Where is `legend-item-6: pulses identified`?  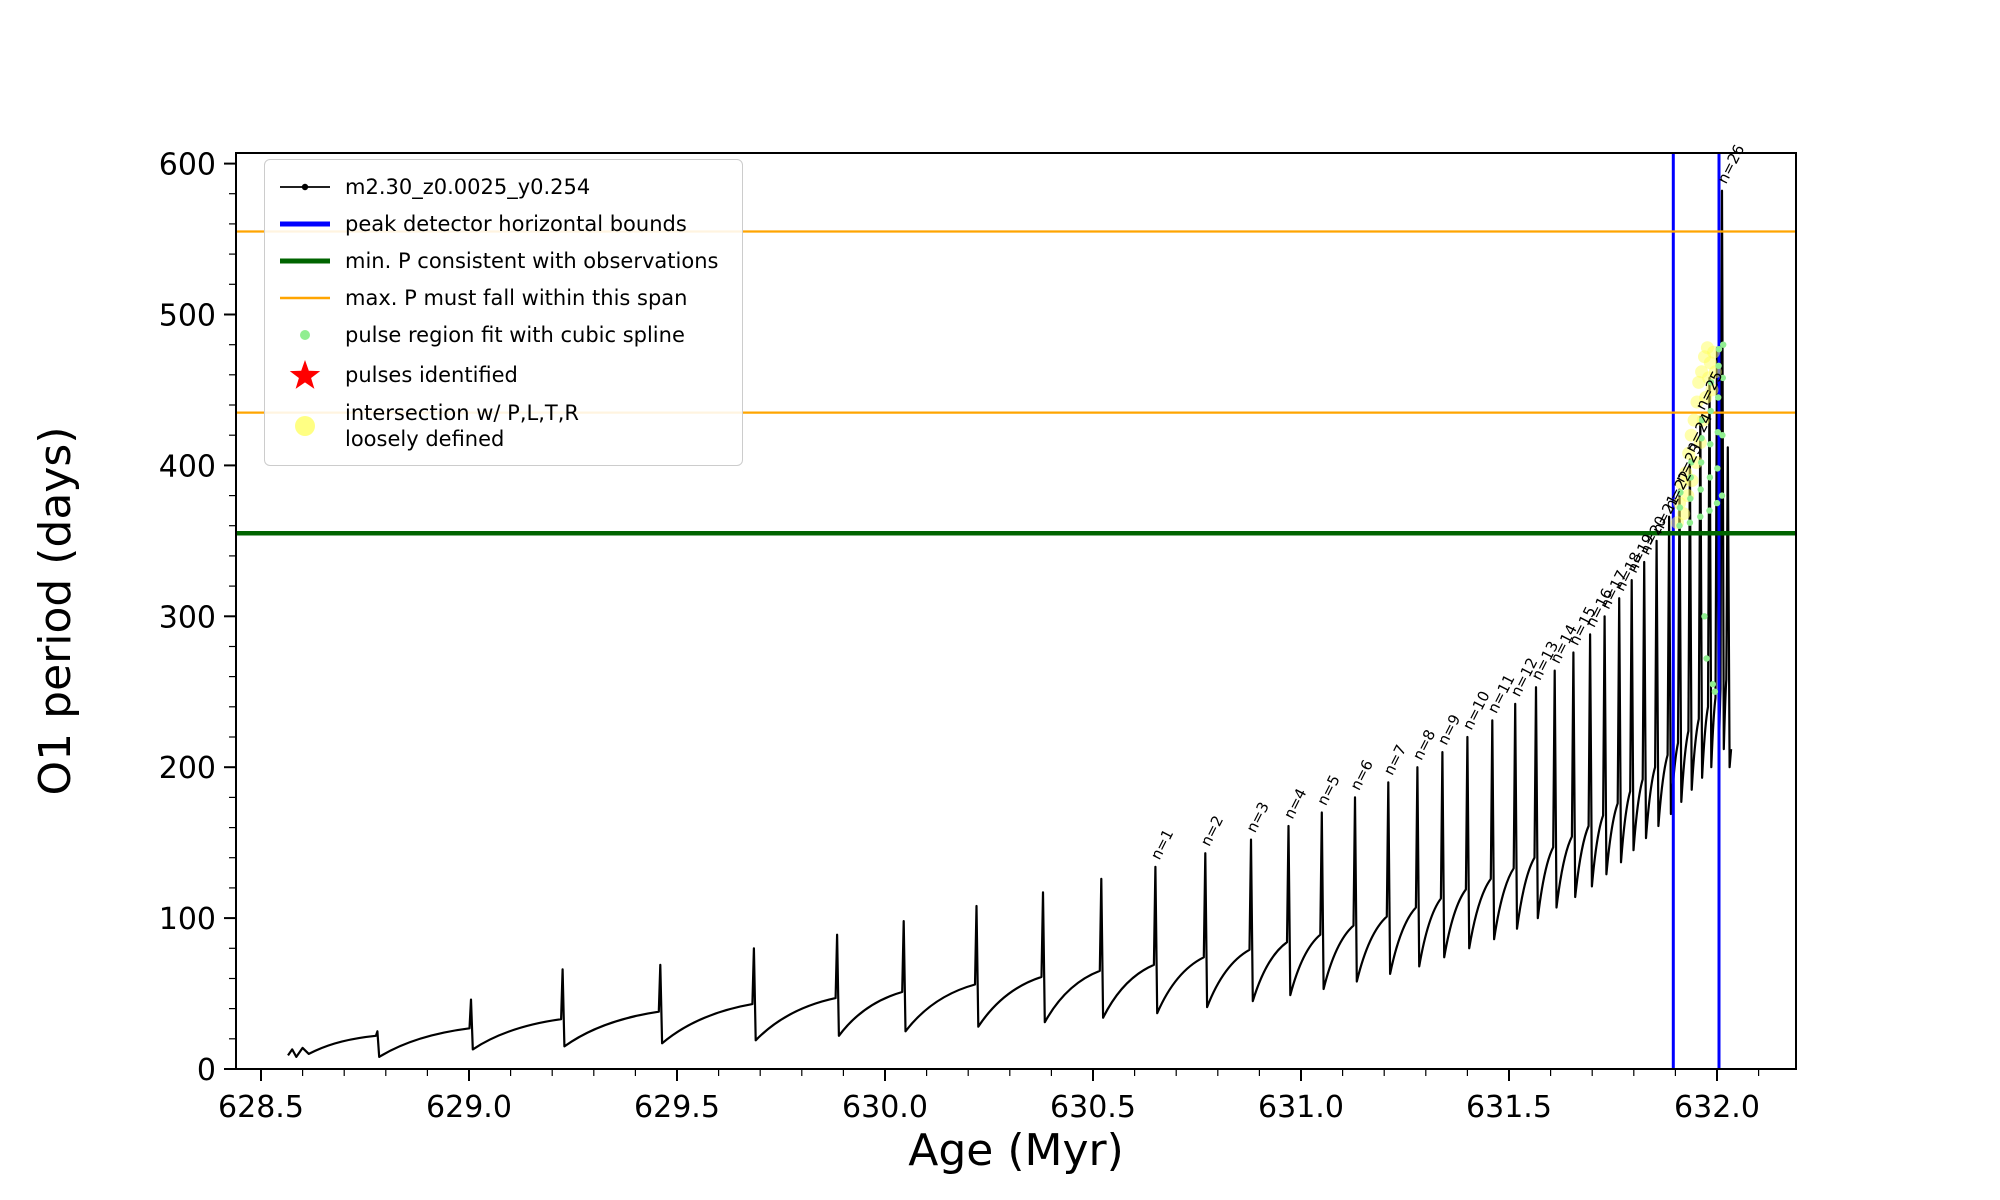 legend-item-6: pulses identified is located at coordinates (497, 375).